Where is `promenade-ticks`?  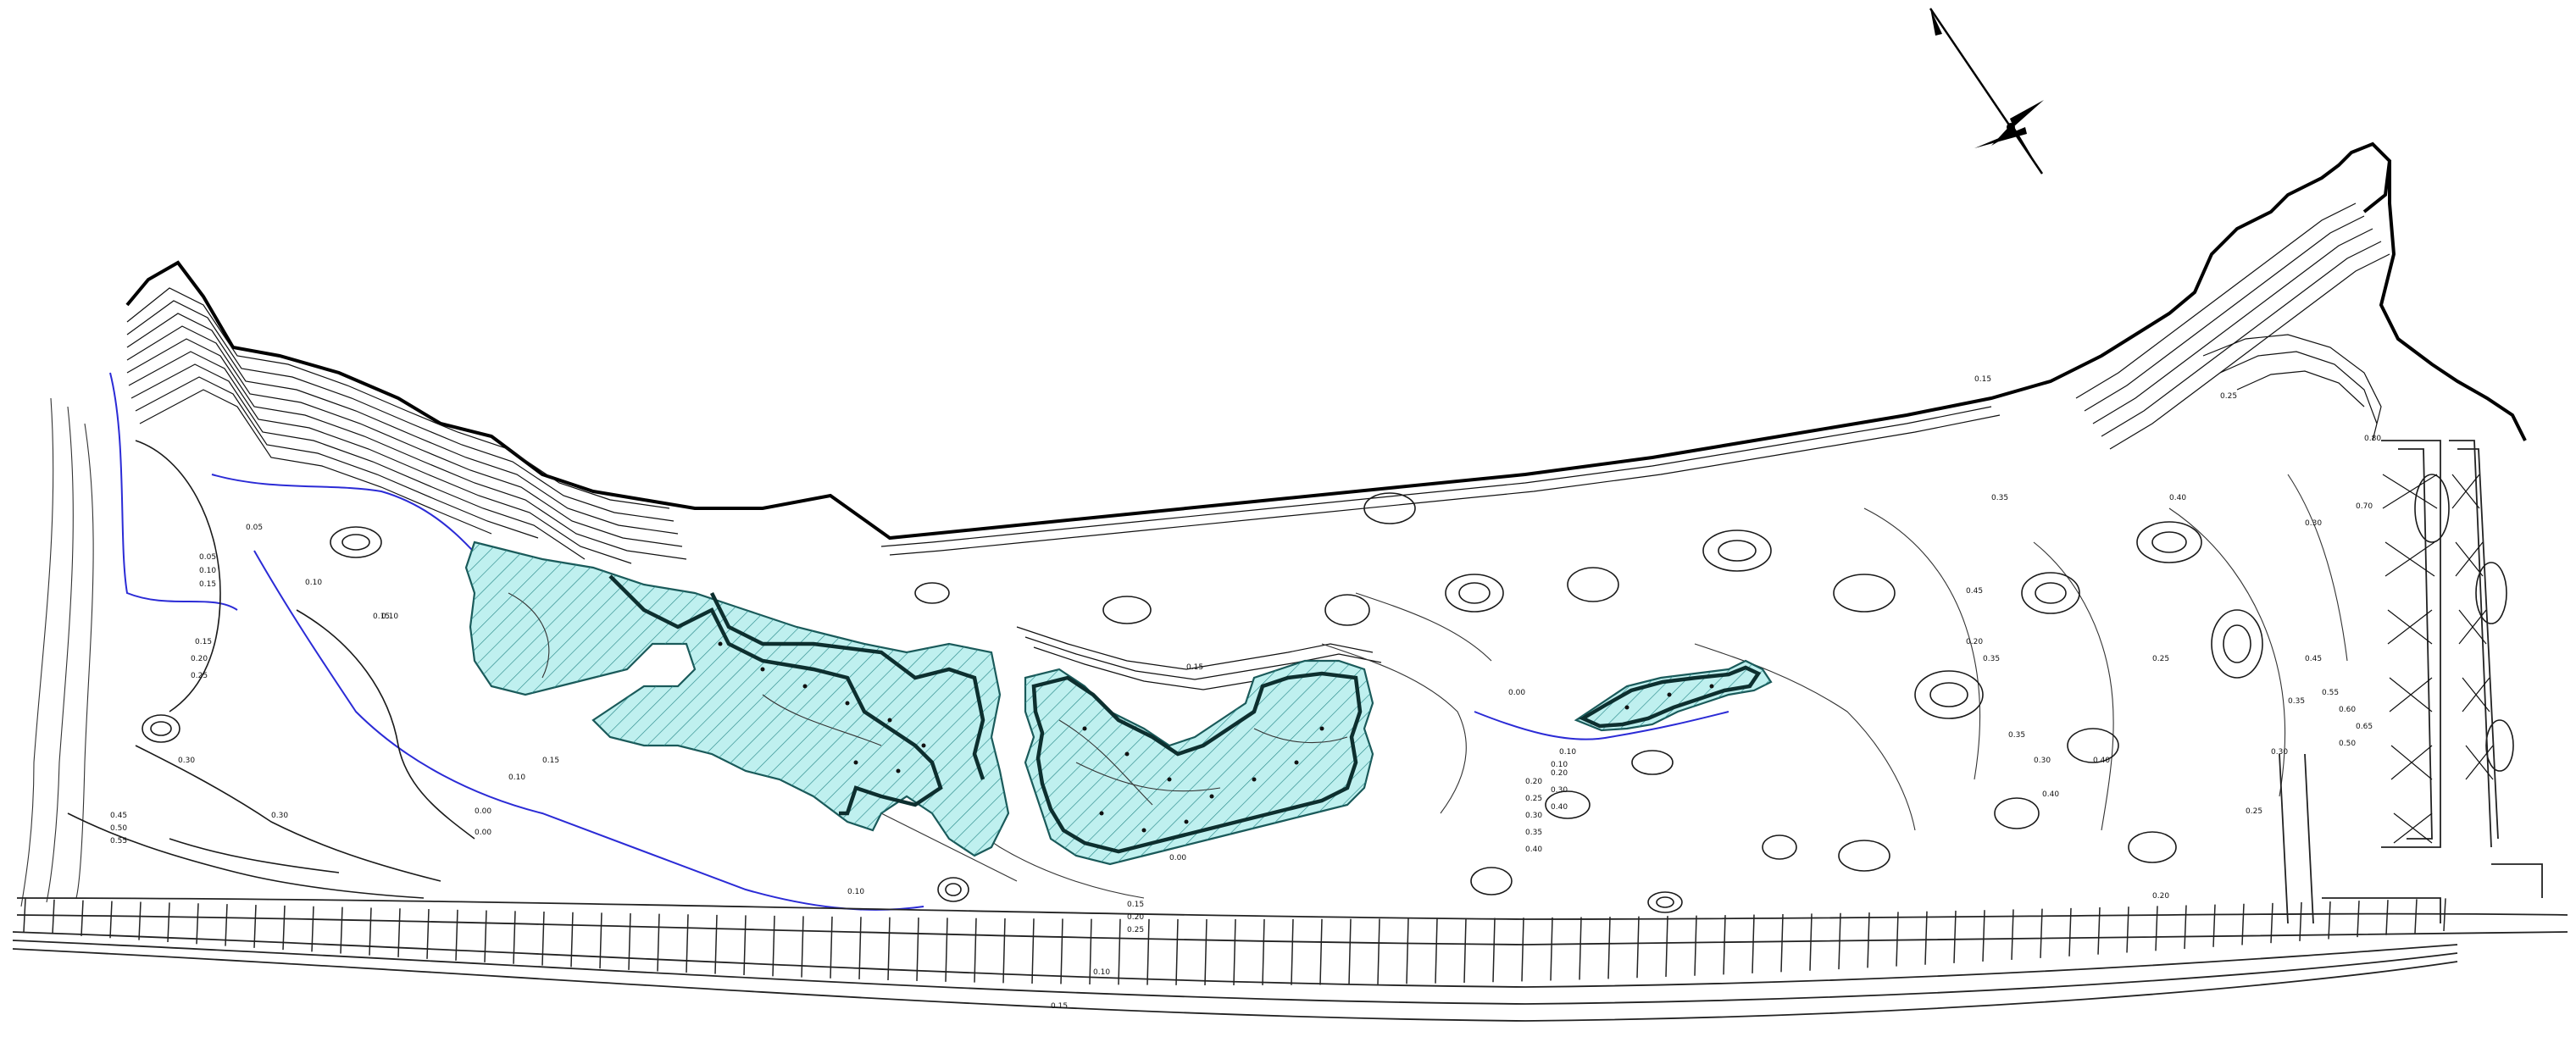 promenade-ticks is located at coordinates (1234, 942).